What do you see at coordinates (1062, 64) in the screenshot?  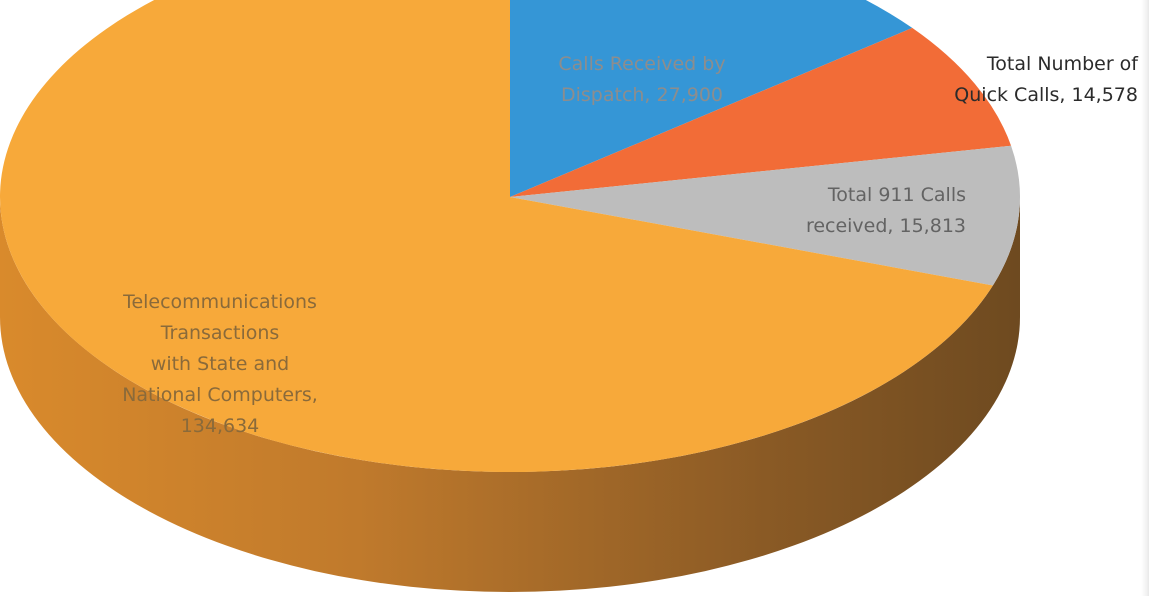 I see `slice-label-line: Total Number of` at bounding box center [1062, 64].